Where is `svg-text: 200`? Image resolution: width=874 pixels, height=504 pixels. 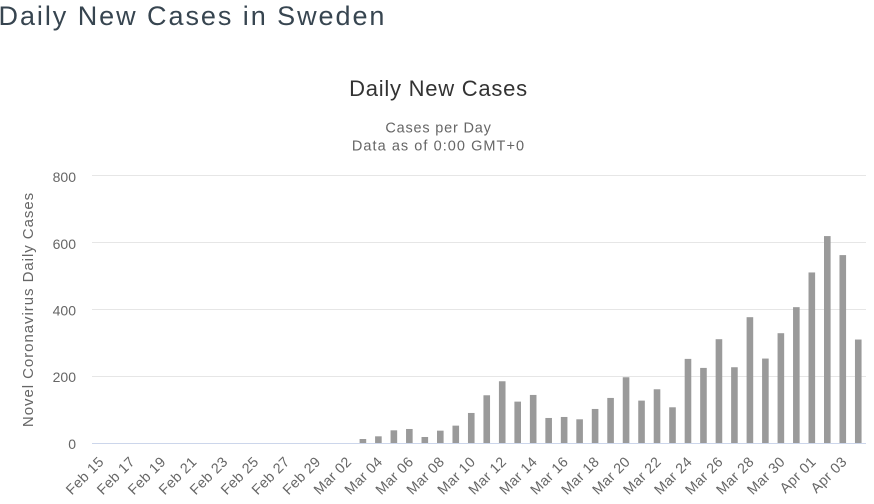 svg-text: 200 is located at coordinates (65, 377).